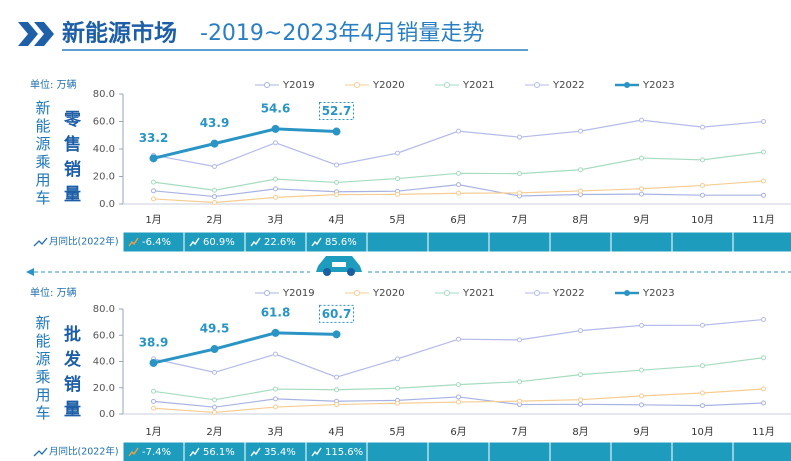 The image size is (791, 461). What do you see at coordinates (280, 452) in the screenshot?
I see `yoy-value: 35.4%` at bounding box center [280, 452].